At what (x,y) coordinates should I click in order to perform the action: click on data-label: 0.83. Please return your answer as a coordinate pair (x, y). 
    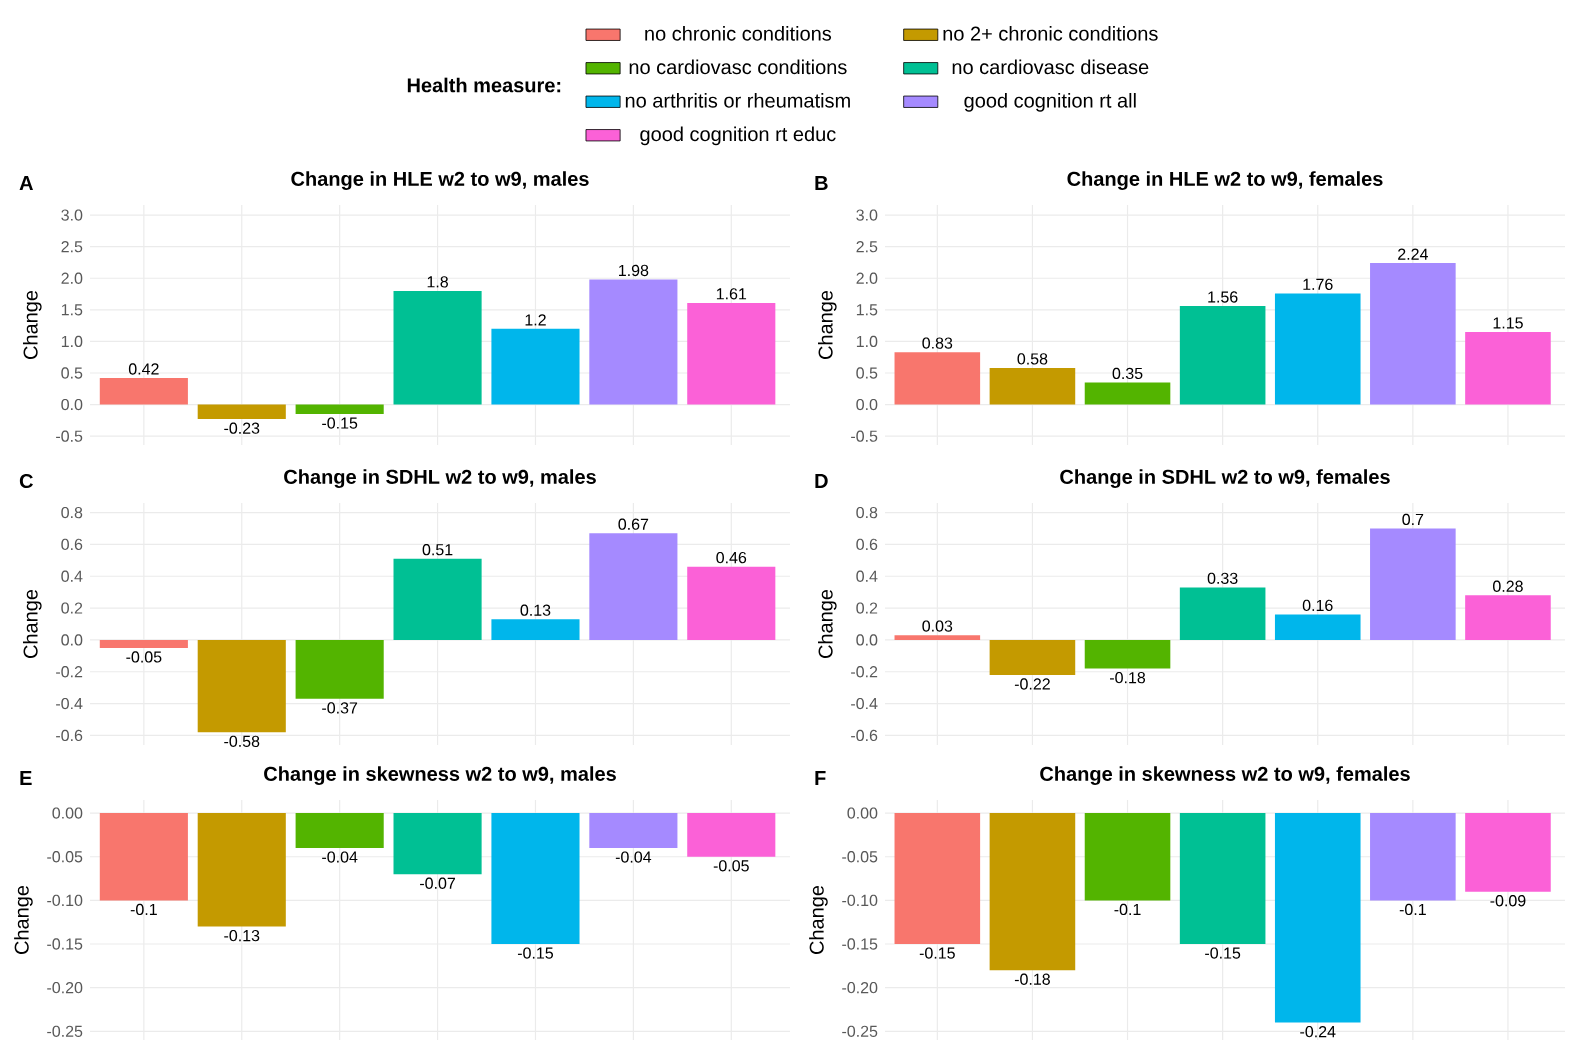
    Looking at the image, I should click on (937, 343).